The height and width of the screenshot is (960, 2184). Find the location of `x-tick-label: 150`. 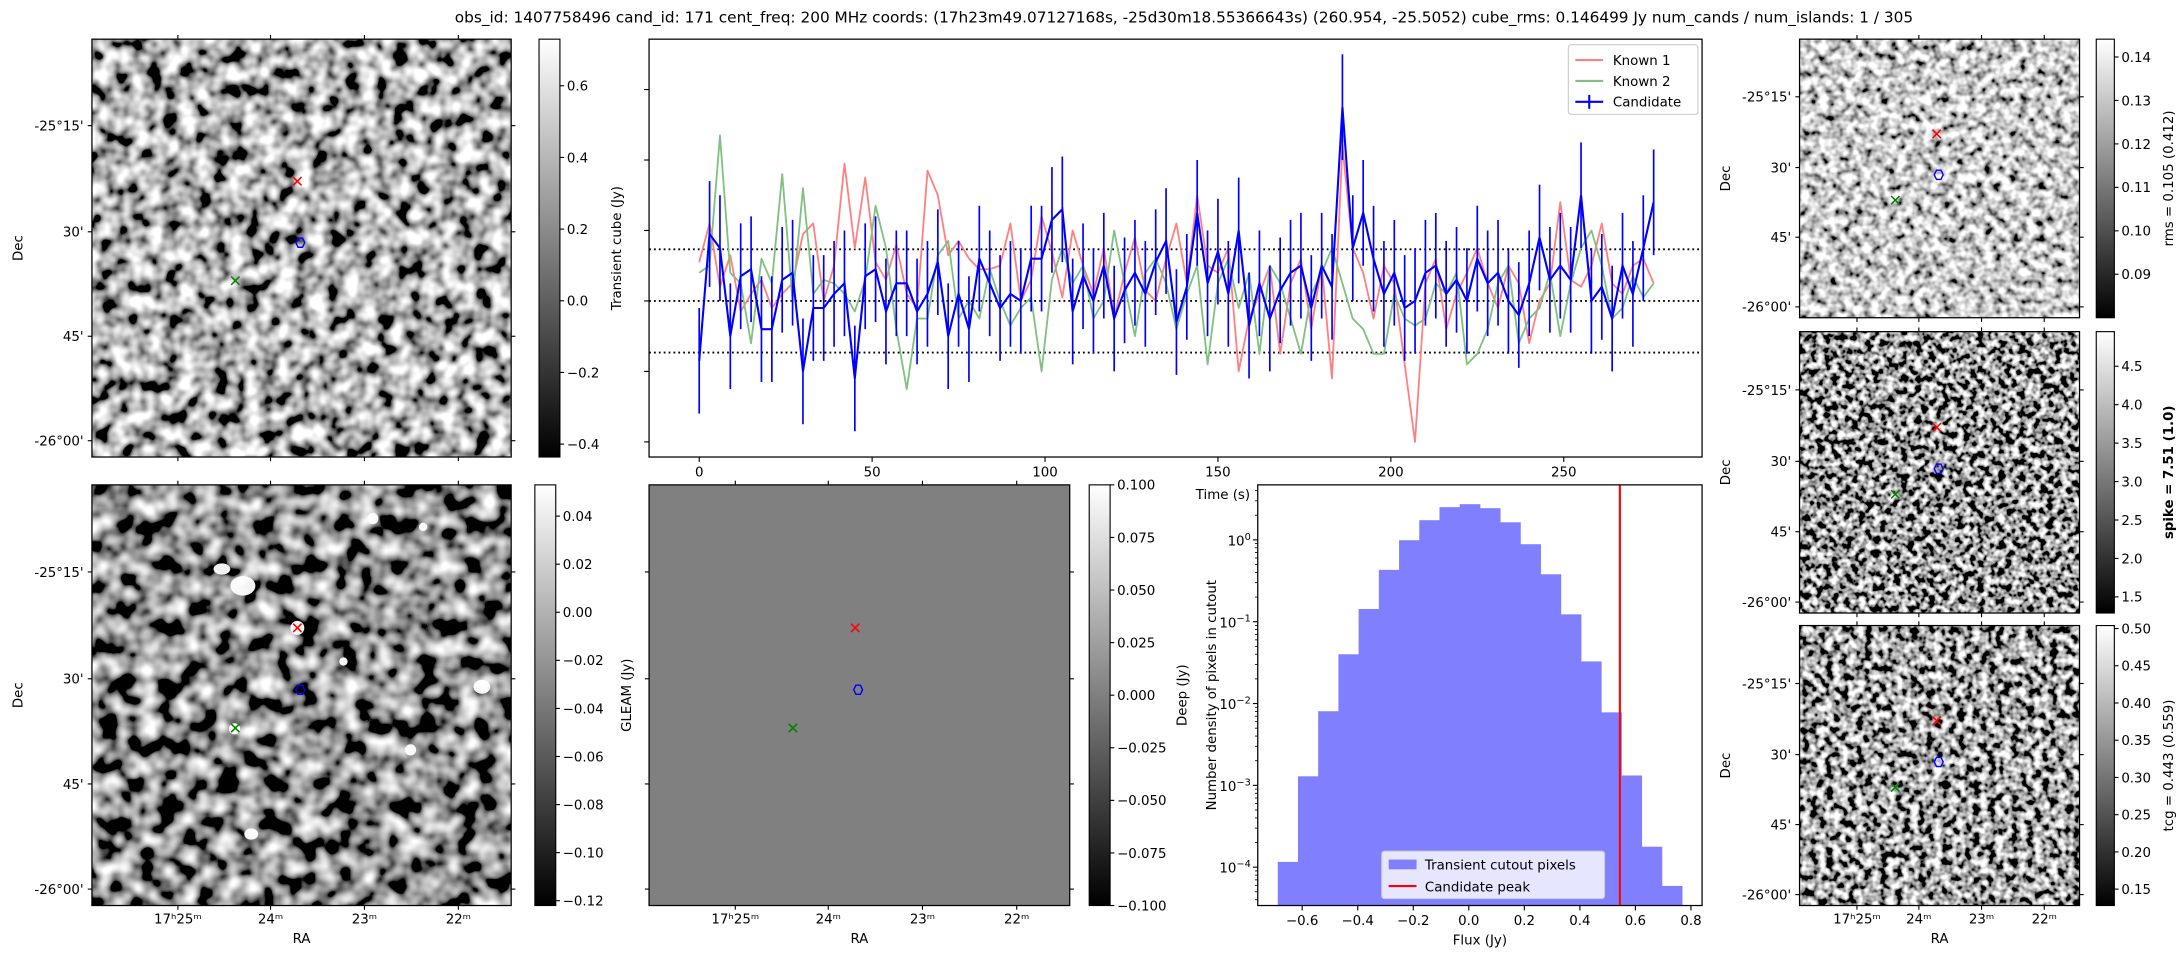

x-tick-label: 150 is located at coordinates (1218, 473).